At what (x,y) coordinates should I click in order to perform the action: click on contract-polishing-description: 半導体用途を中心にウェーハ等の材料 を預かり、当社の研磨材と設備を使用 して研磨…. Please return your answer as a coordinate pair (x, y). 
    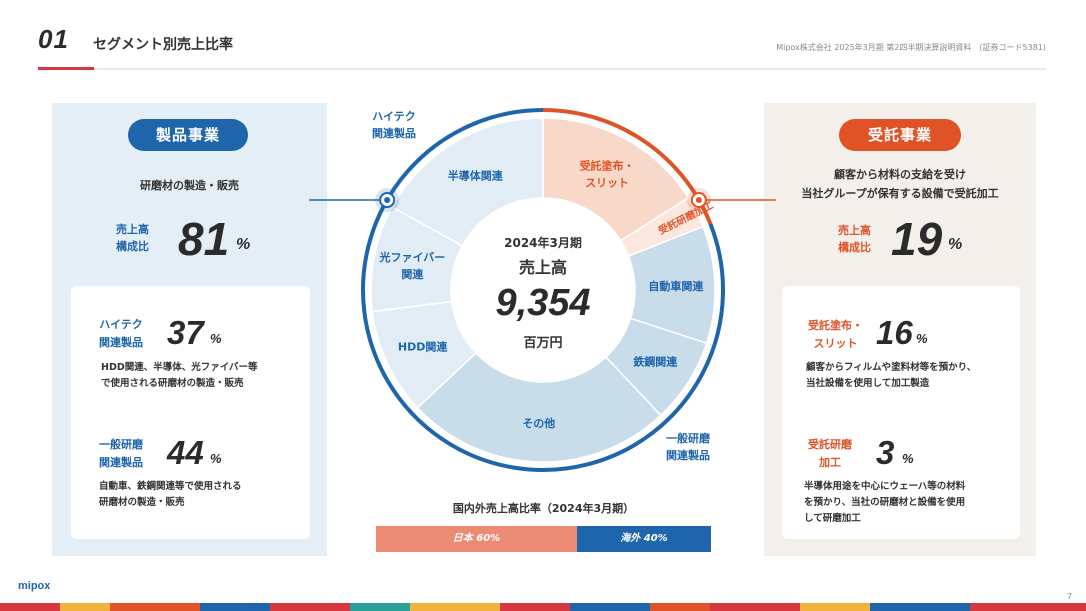
    Looking at the image, I should click on (885, 502).